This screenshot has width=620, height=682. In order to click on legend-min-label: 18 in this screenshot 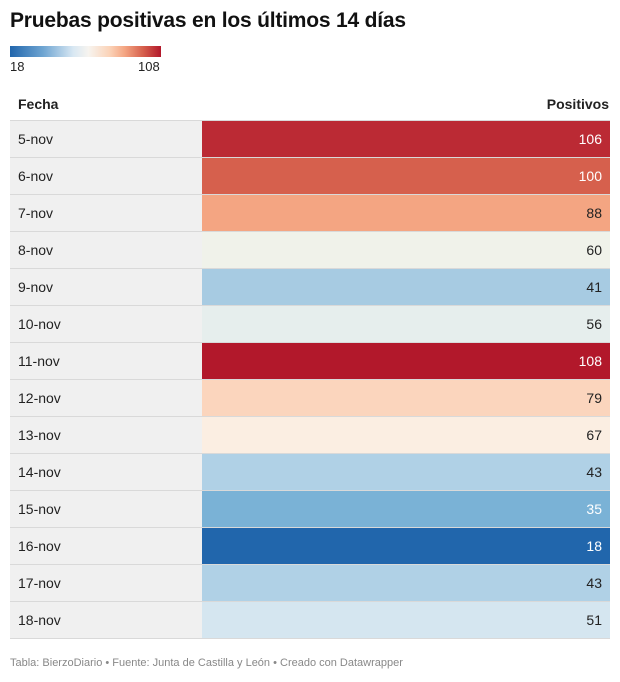, I will do `click(17, 66)`.